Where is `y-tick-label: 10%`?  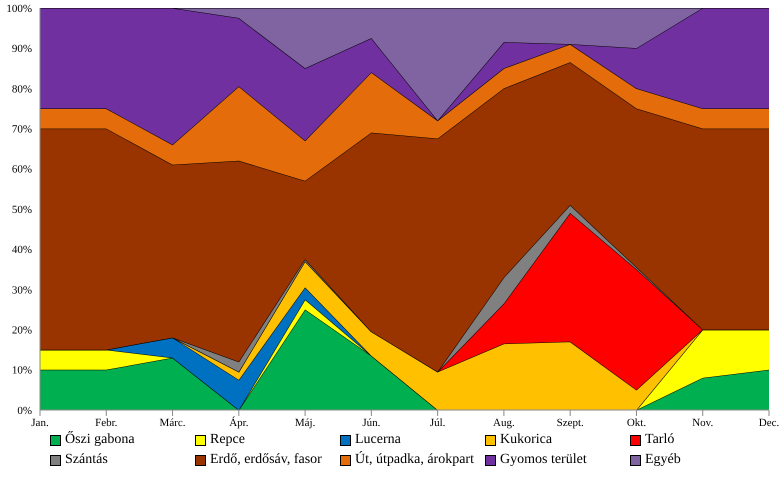
y-tick-label: 10% is located at coordinates (22, 370).